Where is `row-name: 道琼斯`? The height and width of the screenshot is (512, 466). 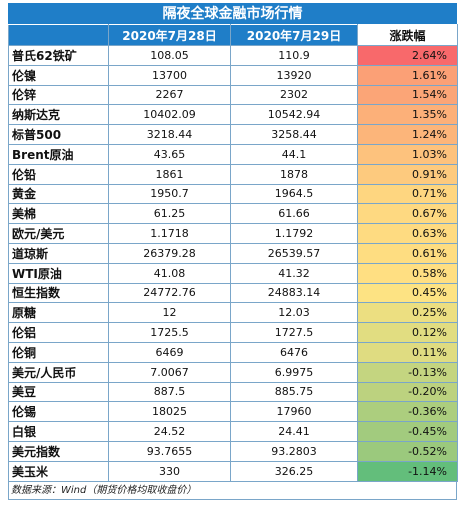
row-name: 道琼斯 is located at coordinates (58, 253).